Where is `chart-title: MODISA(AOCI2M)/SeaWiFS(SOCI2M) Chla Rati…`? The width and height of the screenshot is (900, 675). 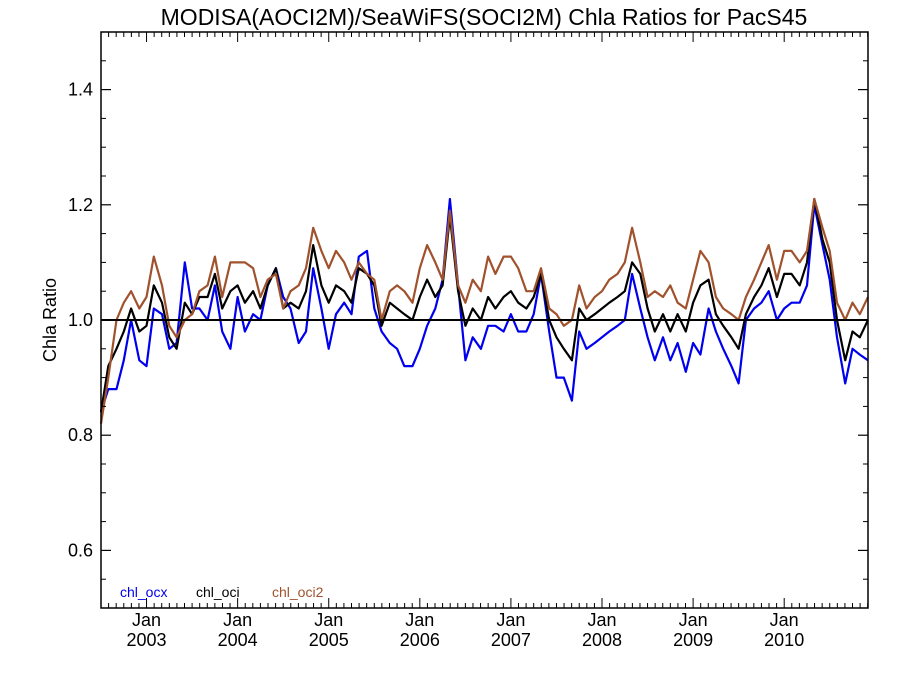 chart-title: MODISA(AOCI2M)/SeaWiFS(SOCI2M) Chla Rati… is located at coordinates (484, 17).